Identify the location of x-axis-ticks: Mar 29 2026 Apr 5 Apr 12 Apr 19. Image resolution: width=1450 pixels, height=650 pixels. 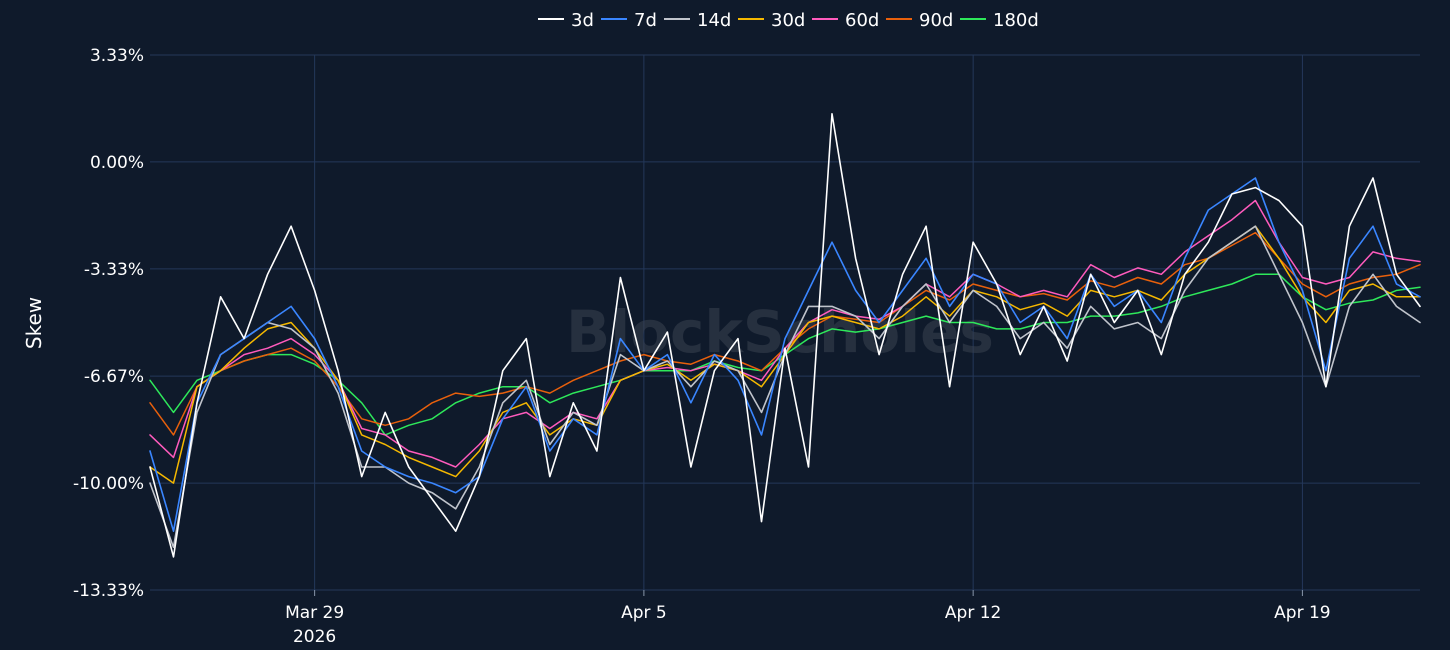
(808, 625).